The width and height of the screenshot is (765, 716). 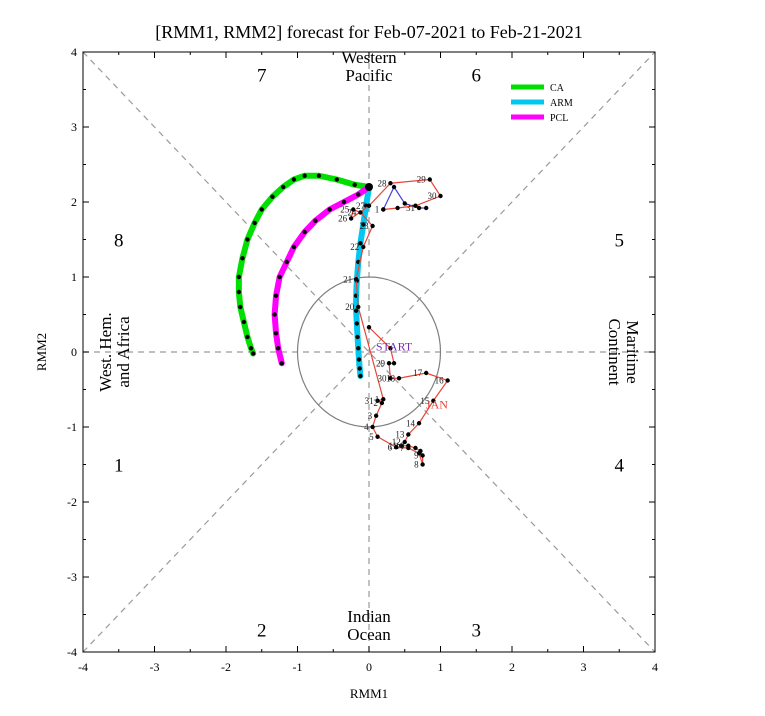 What do you see at coordinates (371, 437) in the screenshot?
I see `day-label: 5` at bounding box center [371, 437].